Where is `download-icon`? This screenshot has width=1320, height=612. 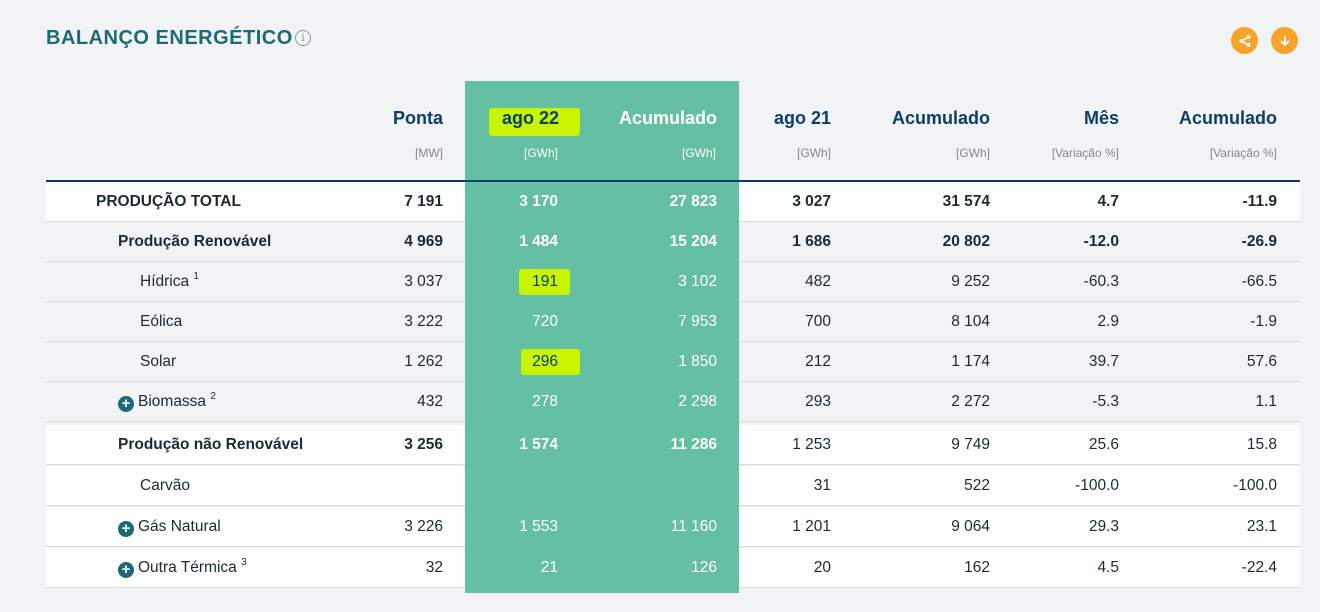
download-icon is located at coordinates (1284, 40).